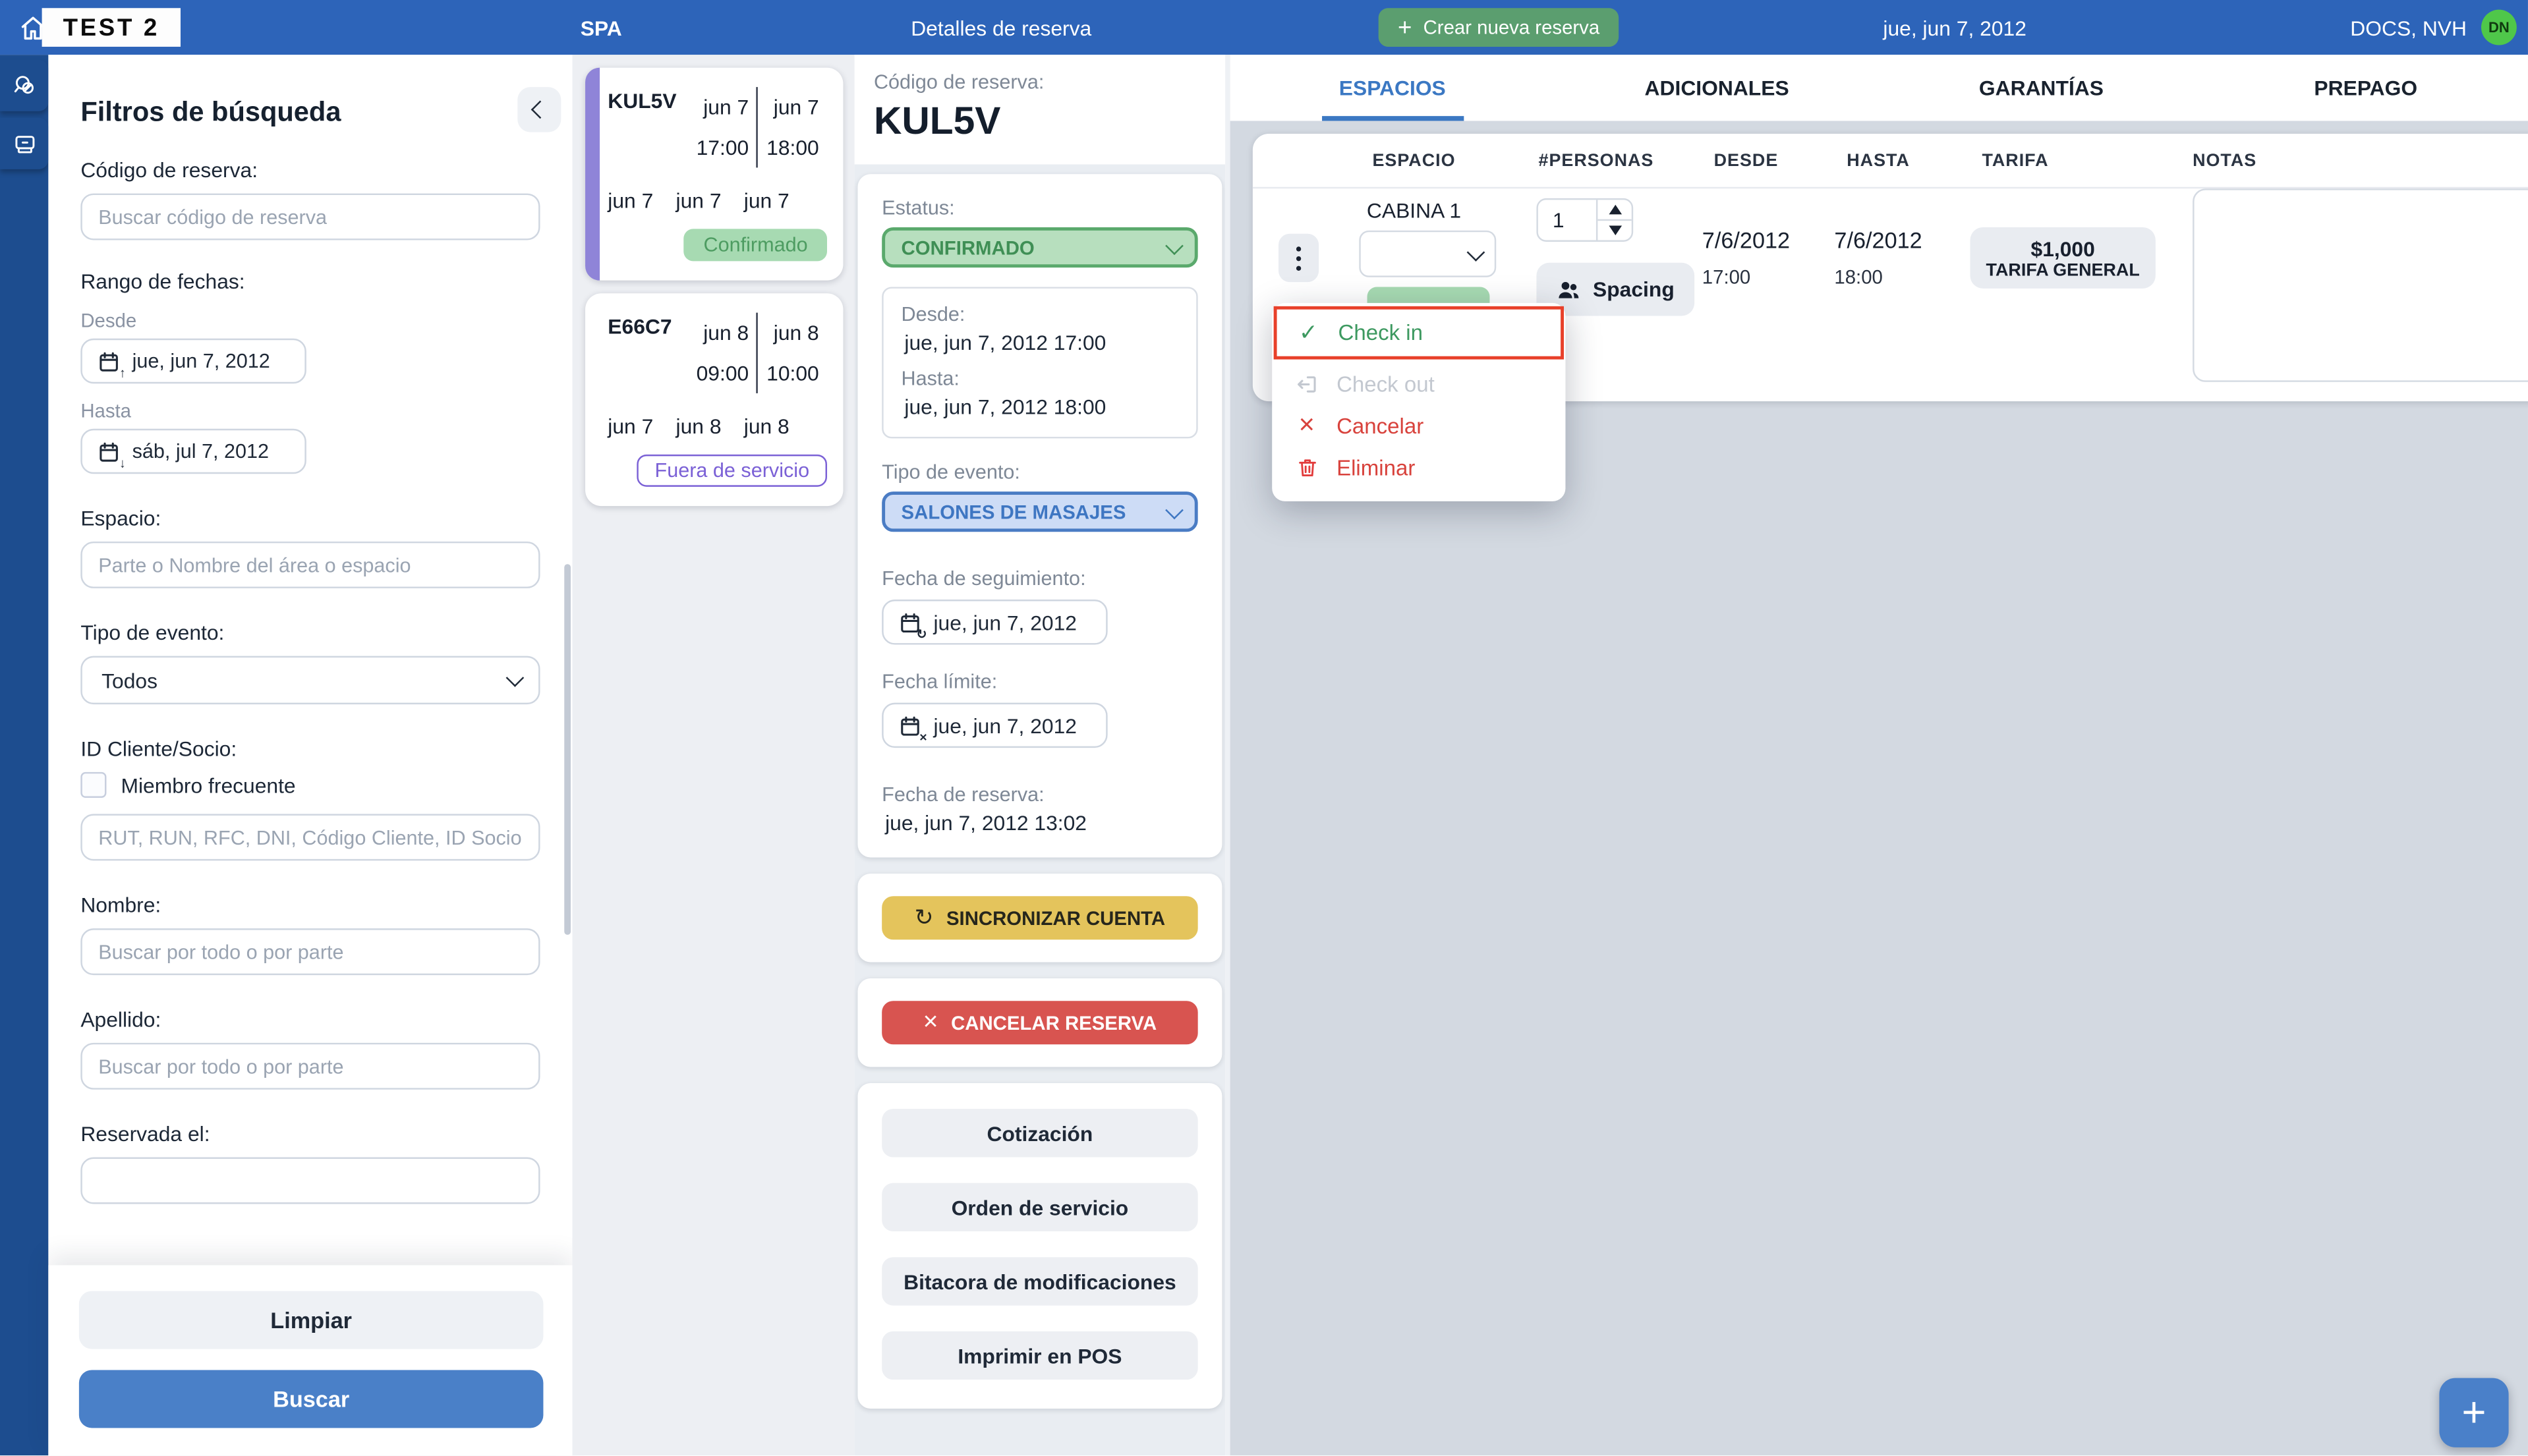 This screenshot has height=1456, width=2528. What do you see at coordinates (1307, 467) in the screenshot?
I see `trash-icon` at bounding box center [1307, 467].